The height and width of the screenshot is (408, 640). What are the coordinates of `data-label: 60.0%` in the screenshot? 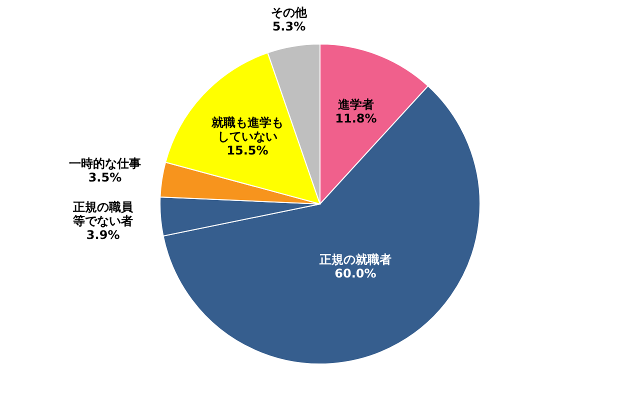 It's located at (355, 273).